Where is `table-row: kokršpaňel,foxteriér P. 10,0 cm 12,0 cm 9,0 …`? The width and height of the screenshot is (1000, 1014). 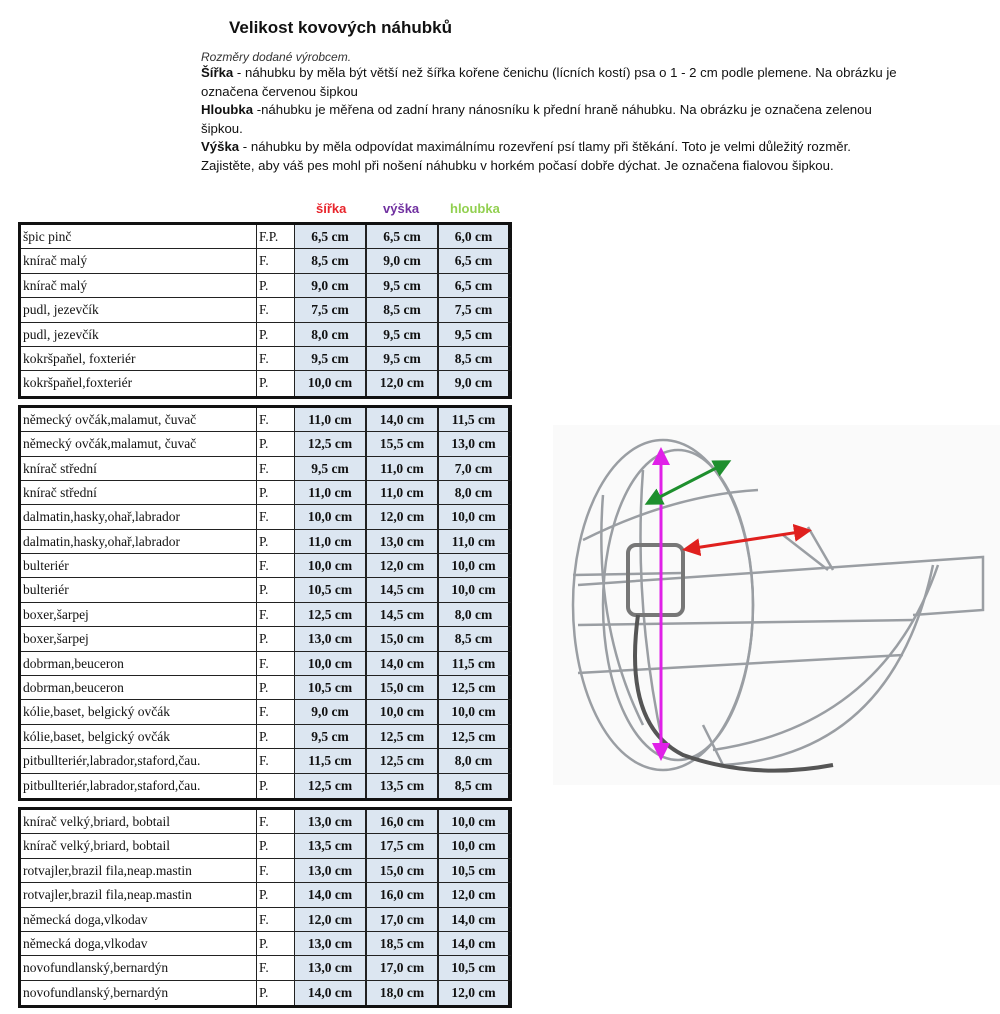 table-row: kokršpaňel,foxteriér P. 10,0 cm 12,0 cm 9,0 … is located at coordinates (266, 383).